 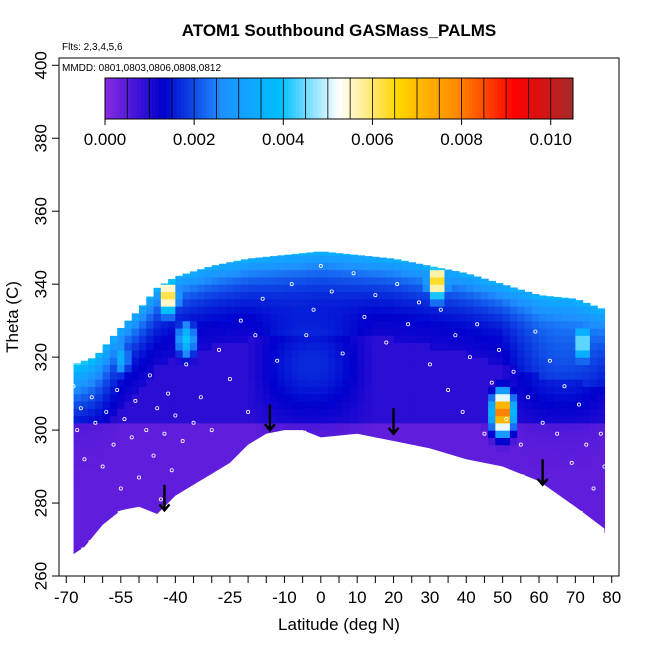 I want to click on colorbar-tick-label: 0.000, so click(x=105, y=139).